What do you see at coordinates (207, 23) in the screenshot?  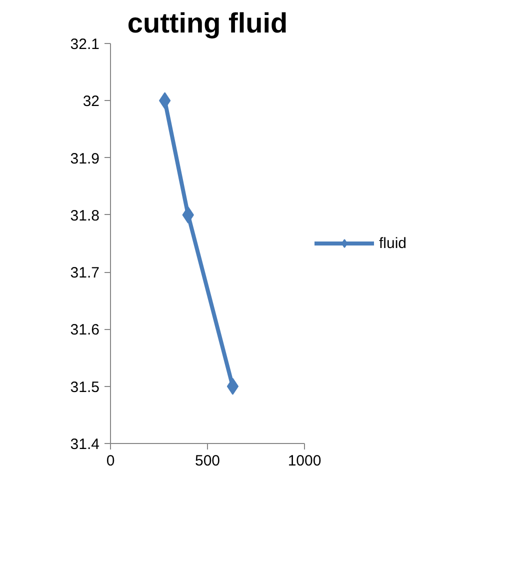 I see `chart-title: cutting fluid` at bounding box center [207, 23].